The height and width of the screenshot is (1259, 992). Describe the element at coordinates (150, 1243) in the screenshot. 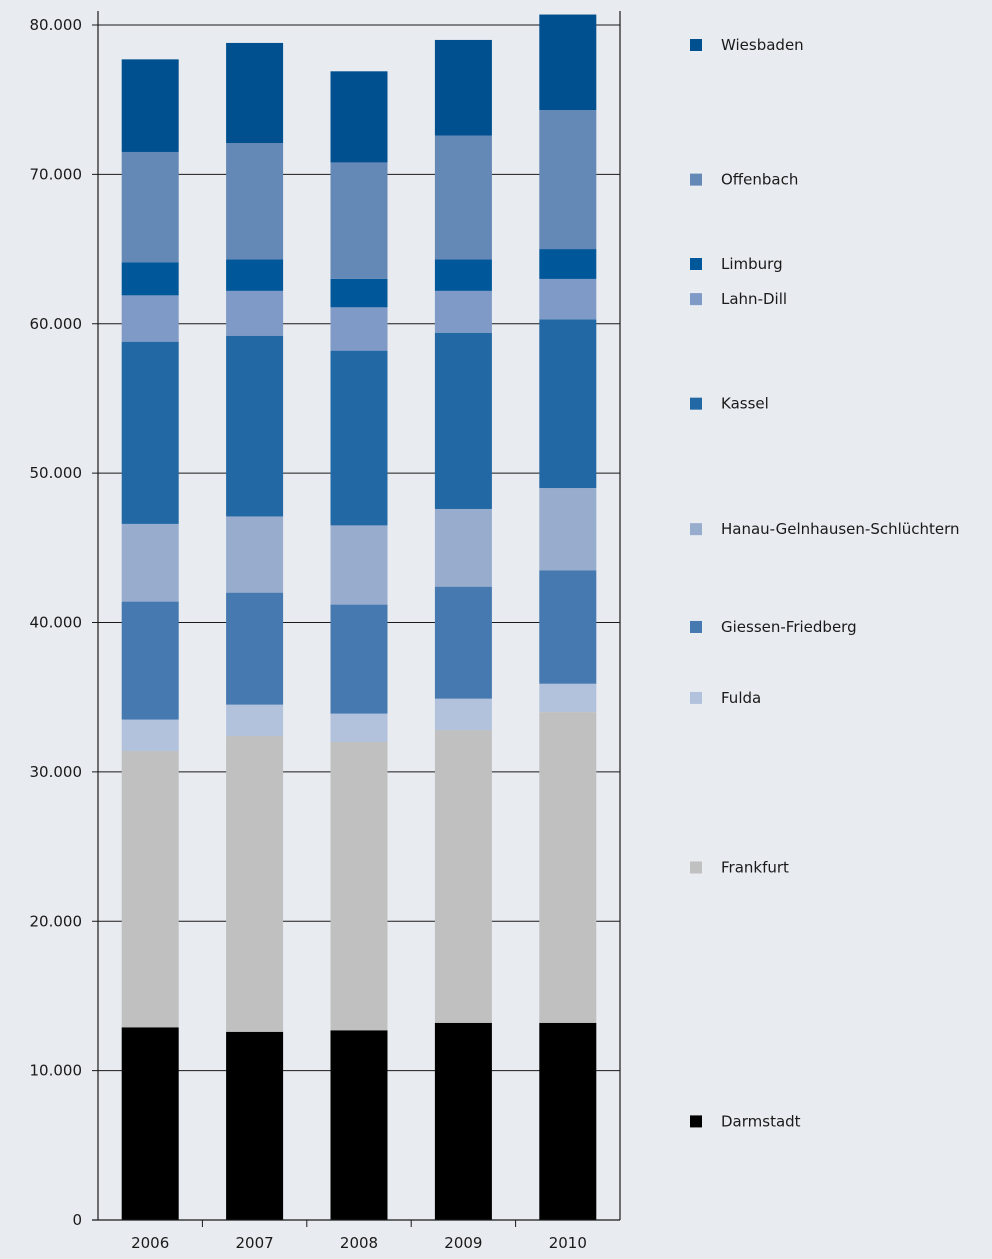

I see `x-tick-label: 2006` at that location.